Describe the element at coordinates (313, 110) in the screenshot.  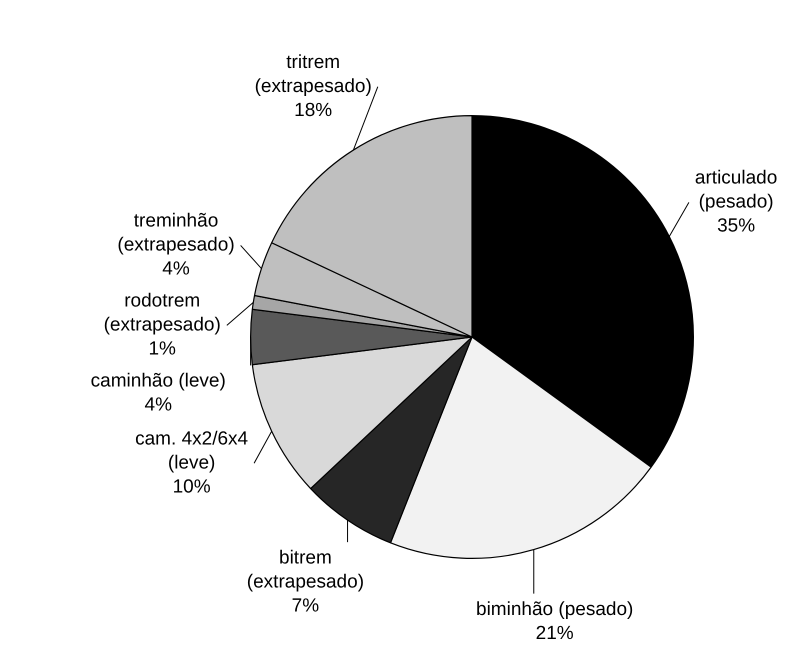
I see `data-label: 18%` at that location.